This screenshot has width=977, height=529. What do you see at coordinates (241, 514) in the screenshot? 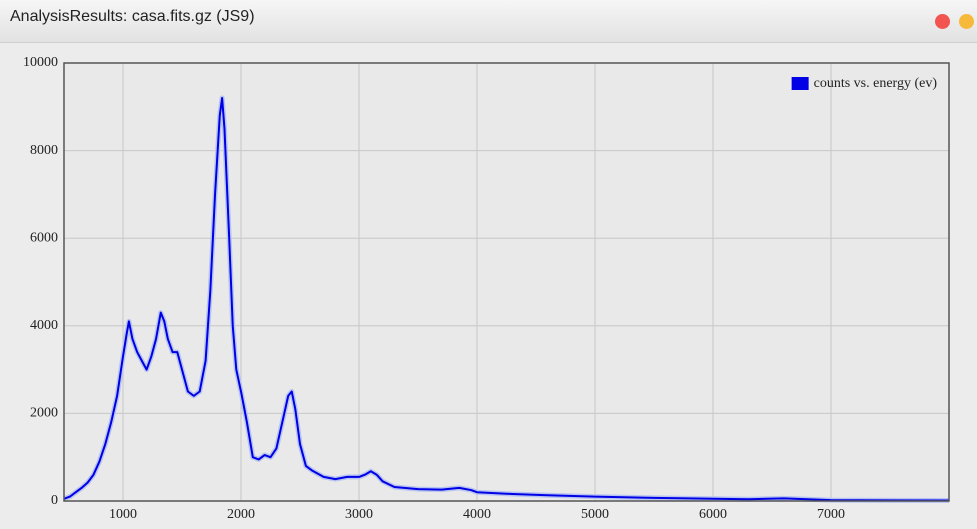
I see `x-tick-label: 2000` at bounding box center [241, 514].